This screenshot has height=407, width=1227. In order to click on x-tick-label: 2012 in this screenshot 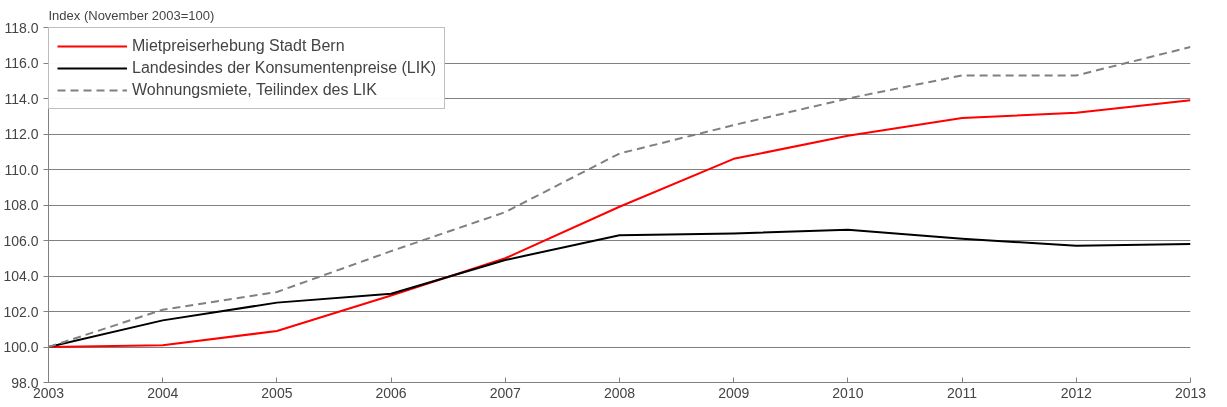, I will do `click(1076, 392)`.